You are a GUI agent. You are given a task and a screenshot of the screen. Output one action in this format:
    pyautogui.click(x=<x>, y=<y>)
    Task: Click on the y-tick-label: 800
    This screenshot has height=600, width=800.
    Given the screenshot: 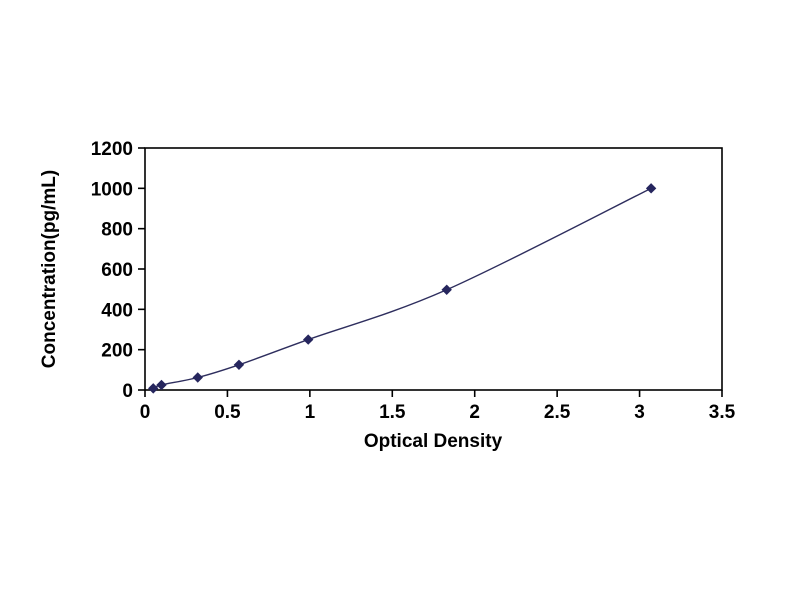 What is the action you would take?
    pyautogui.click(x=117, y=230)
    